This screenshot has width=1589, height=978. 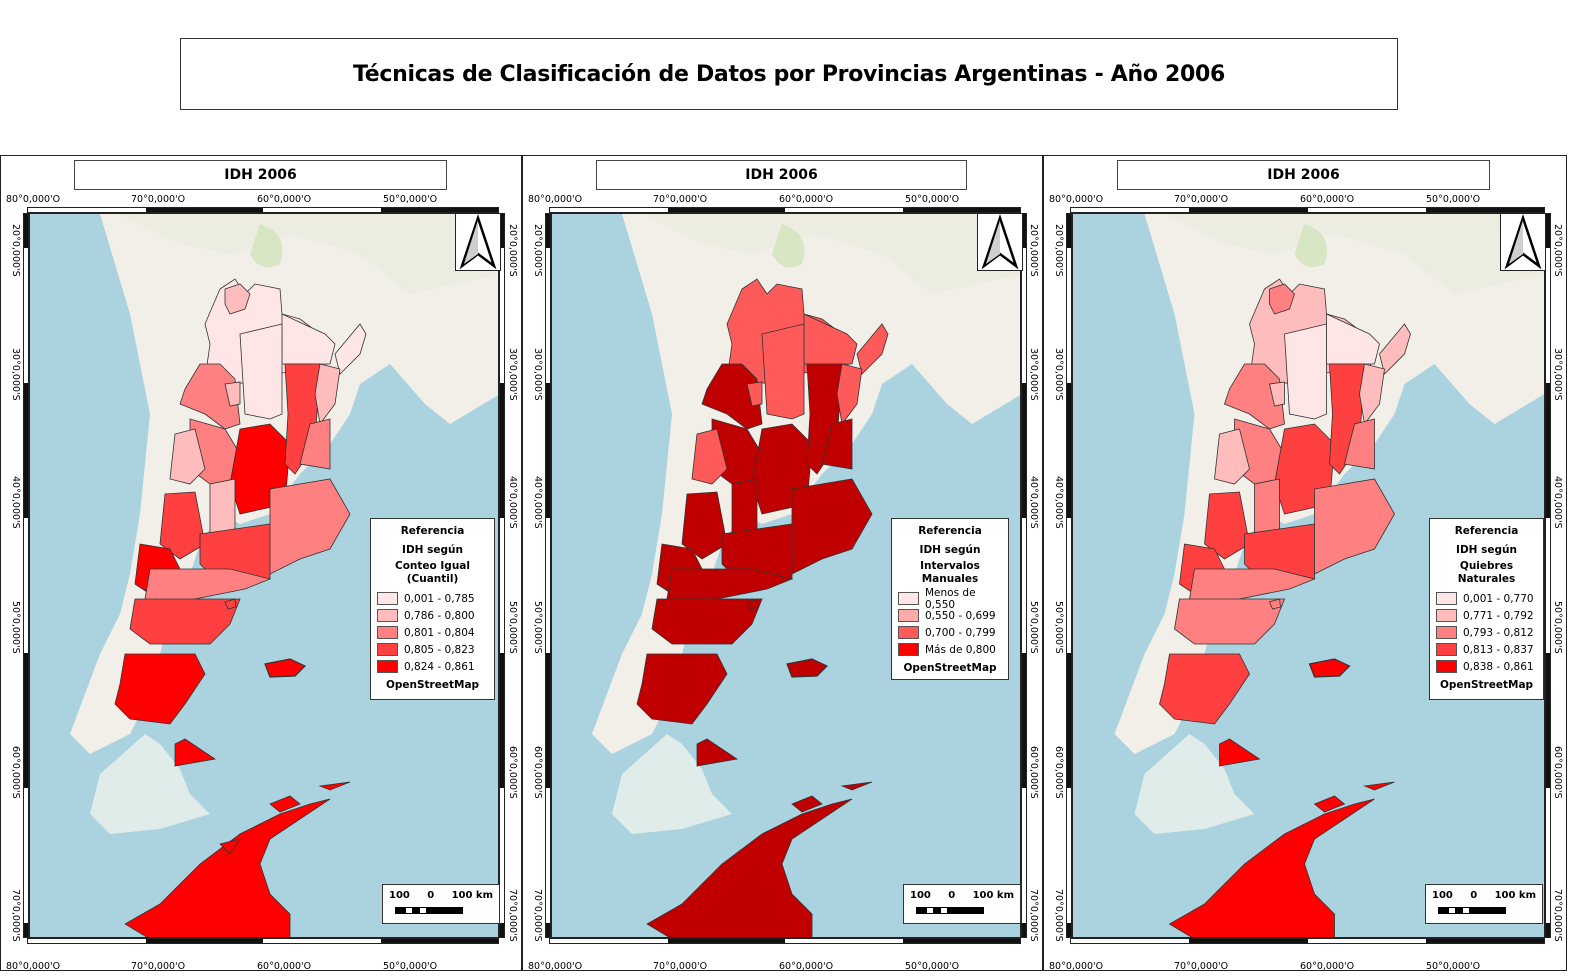 I want to click on legend-item: 0,001 - 0,770, so click(x=1486, y=598).